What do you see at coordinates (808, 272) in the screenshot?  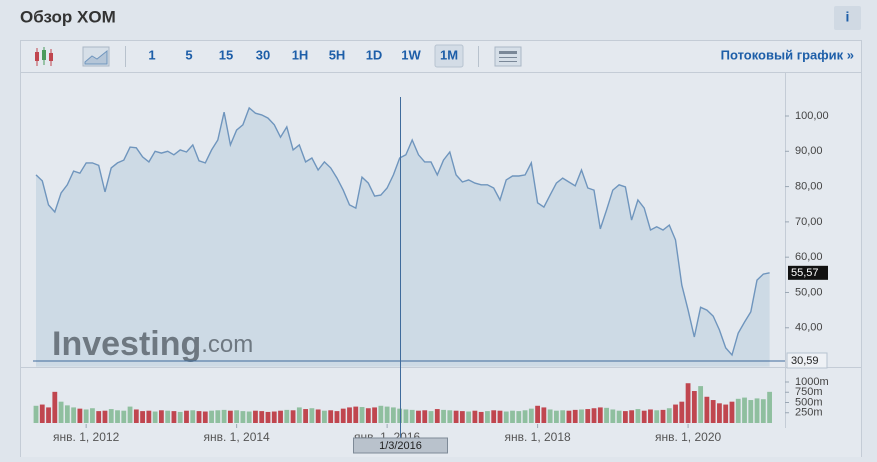 I see `last-price-box` at bounding box center [808, 272].